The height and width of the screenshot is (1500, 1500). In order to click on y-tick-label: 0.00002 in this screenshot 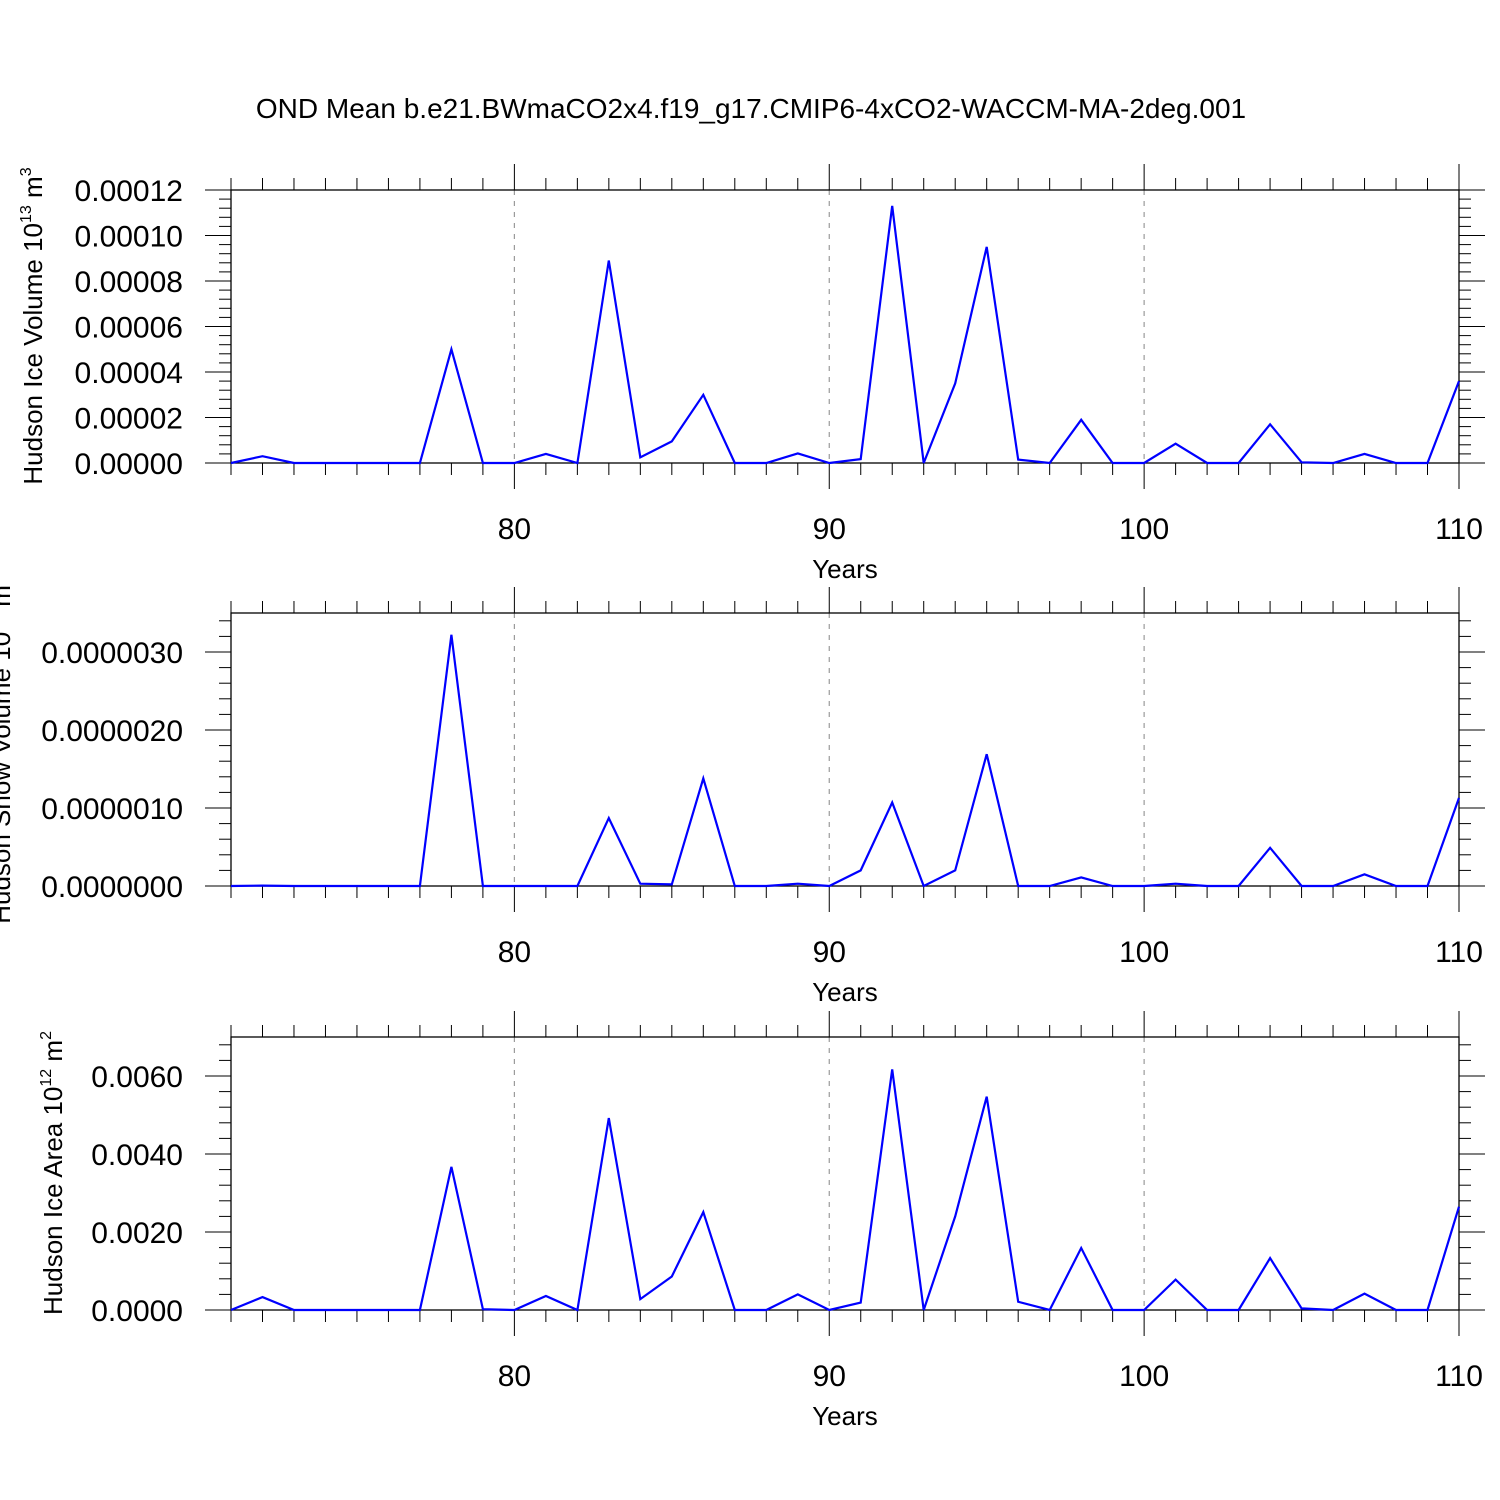, I will do `click(129, 419)`.